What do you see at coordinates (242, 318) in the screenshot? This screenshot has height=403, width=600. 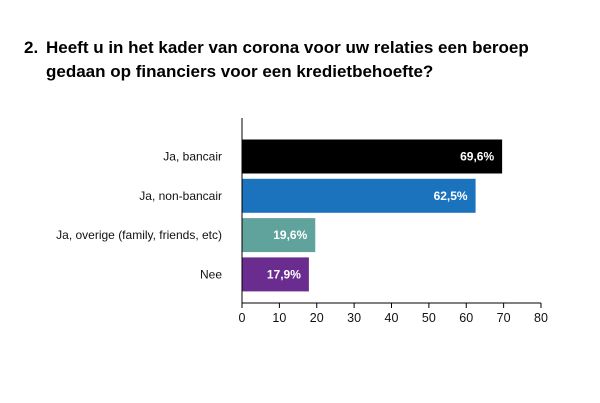 I see `x-tick-label: 0` at bounding box center [242, 318].